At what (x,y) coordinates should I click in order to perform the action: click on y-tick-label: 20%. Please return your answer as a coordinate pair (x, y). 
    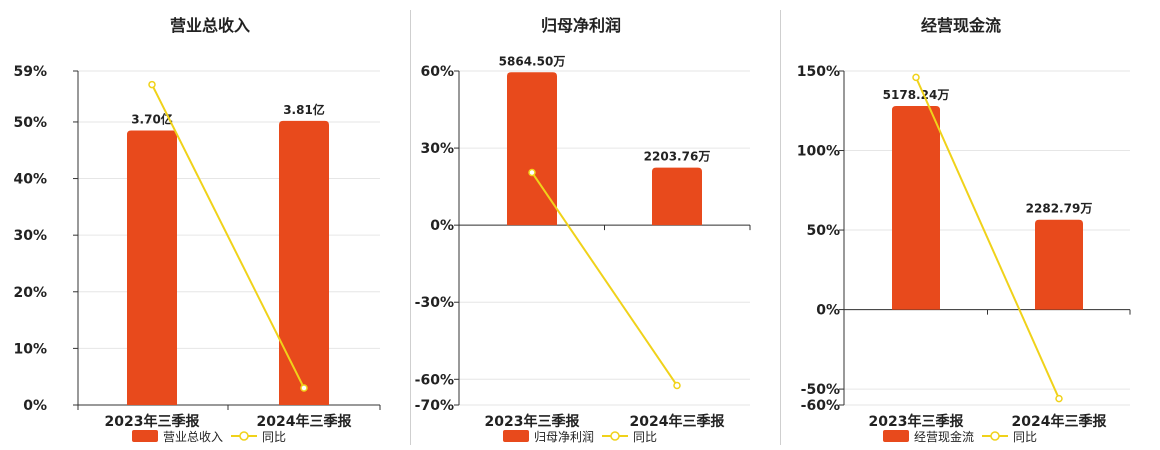
    Looking at the image, I should click on (30, 293).